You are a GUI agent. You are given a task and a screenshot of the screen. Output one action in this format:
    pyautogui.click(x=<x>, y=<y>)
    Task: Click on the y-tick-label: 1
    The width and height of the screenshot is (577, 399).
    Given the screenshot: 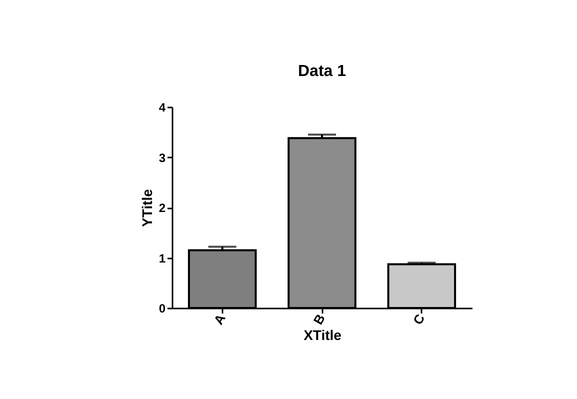 What is the action you would take?
    pyautogui.click(x=162, y=258)
    